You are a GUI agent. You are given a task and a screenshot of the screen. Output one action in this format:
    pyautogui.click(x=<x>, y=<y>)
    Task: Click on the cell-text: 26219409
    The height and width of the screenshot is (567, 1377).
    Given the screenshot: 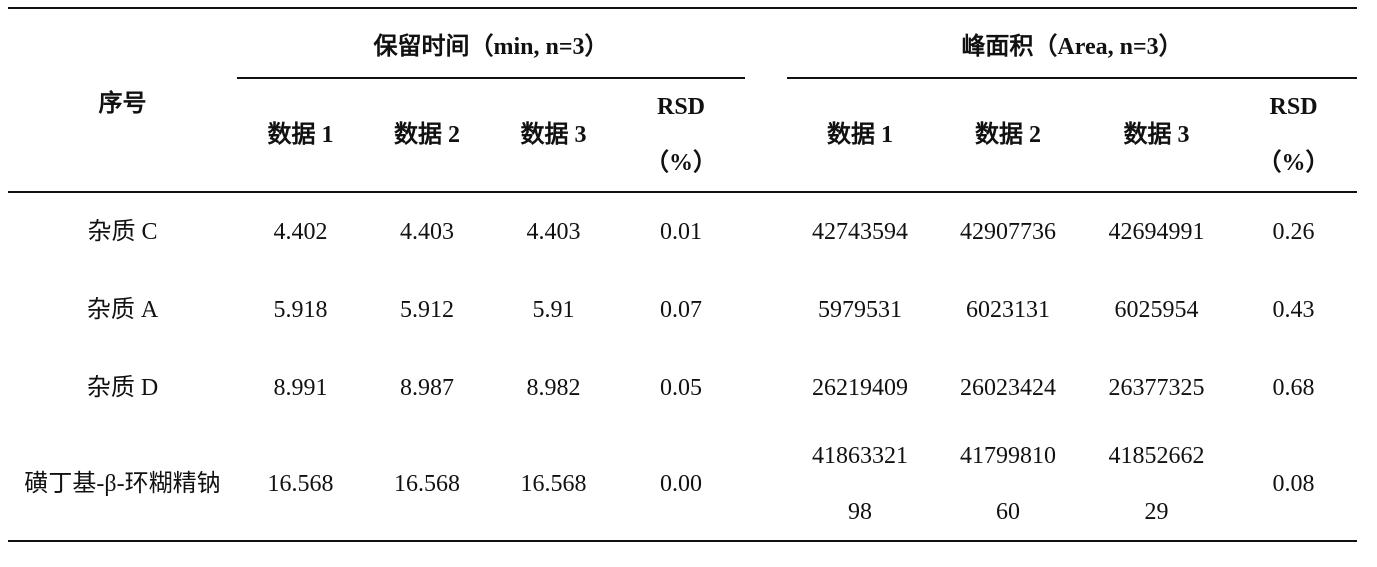 What is the action you would take?
    pyautogui.click(x=860, y=388)
    